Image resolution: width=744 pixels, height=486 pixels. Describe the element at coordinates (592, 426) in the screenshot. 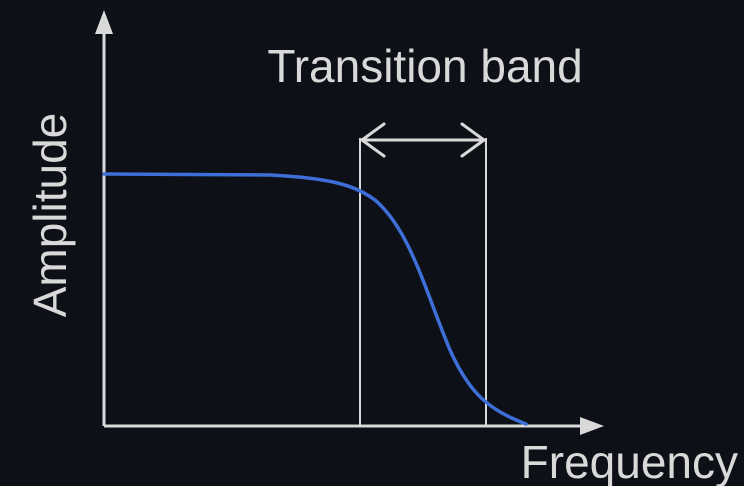

I see `arrow-right-icon` at that location.